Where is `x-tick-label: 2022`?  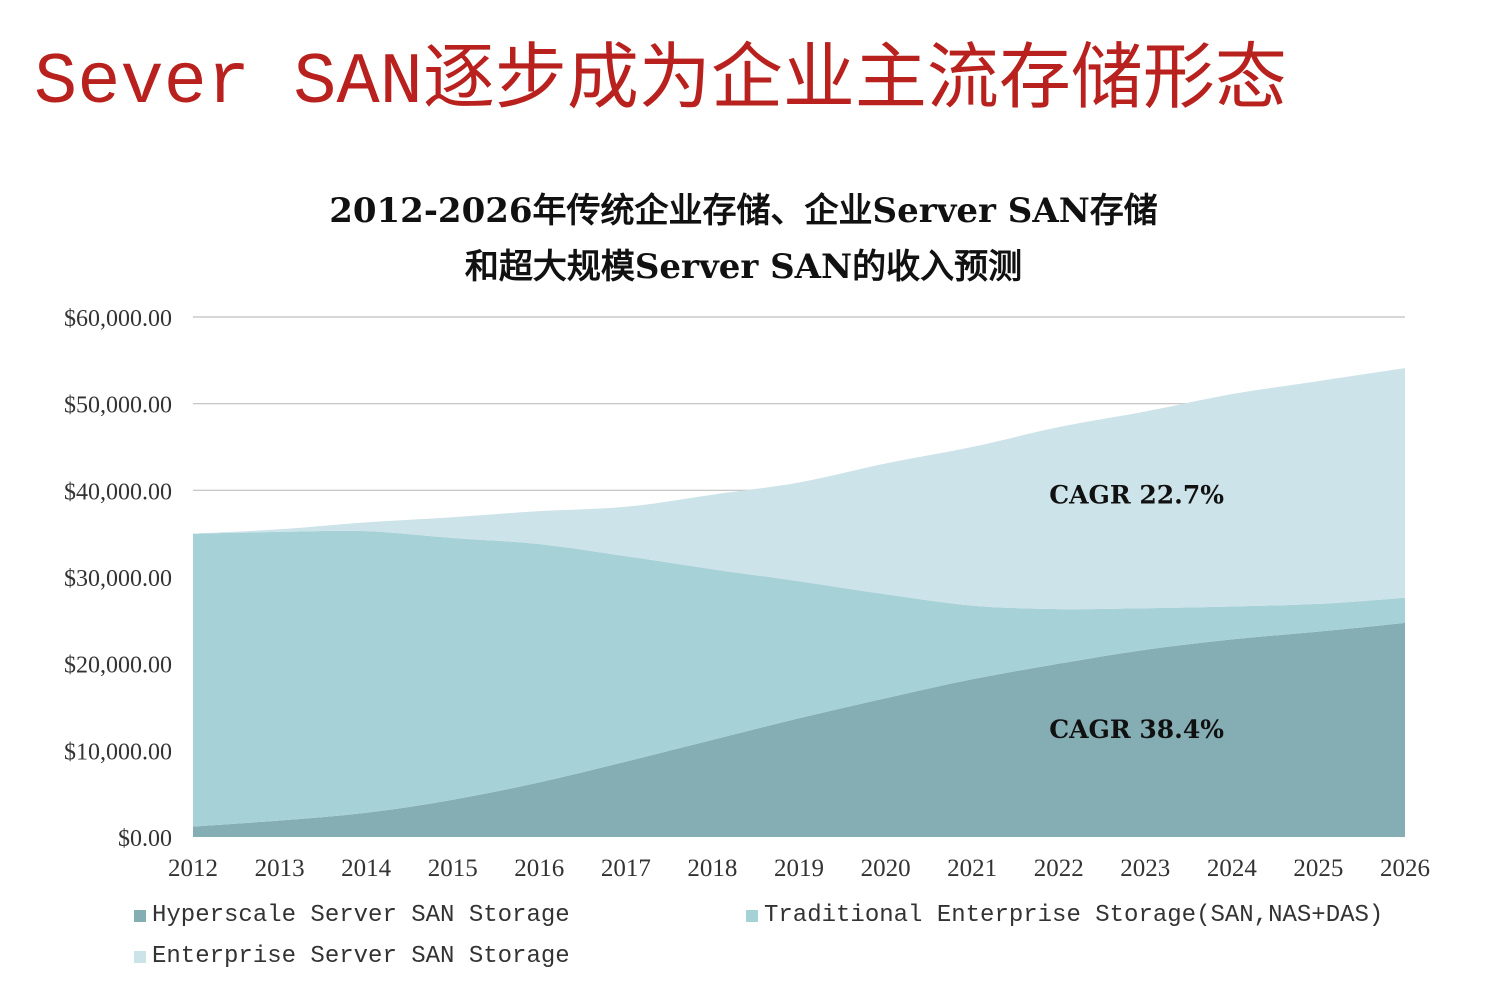
x-tick-label: 2022 is located at coordinates (1059, 868).